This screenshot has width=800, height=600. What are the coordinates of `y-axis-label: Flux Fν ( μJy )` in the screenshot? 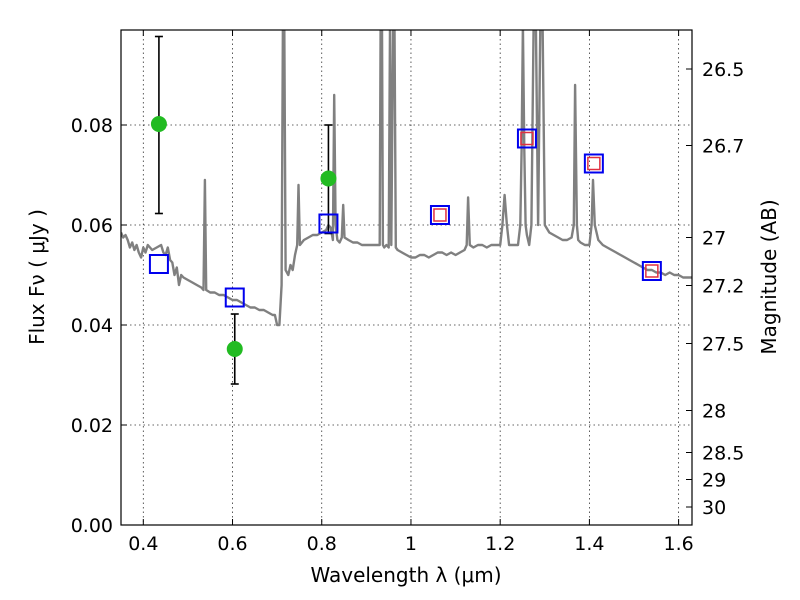 It's located at (37, 277).